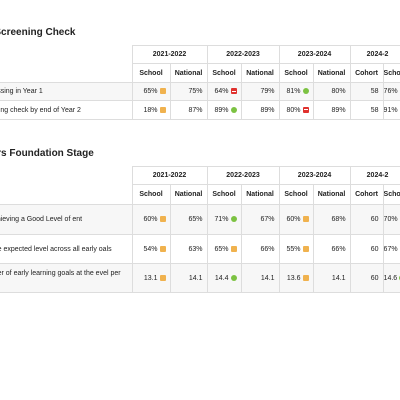 Image resolution: width=400 pixels, height=400 pixels. What do you see at coordinates (390, 219) in the screenshot?
I see `cell-value: 70%` at bounding box center [390, 219].